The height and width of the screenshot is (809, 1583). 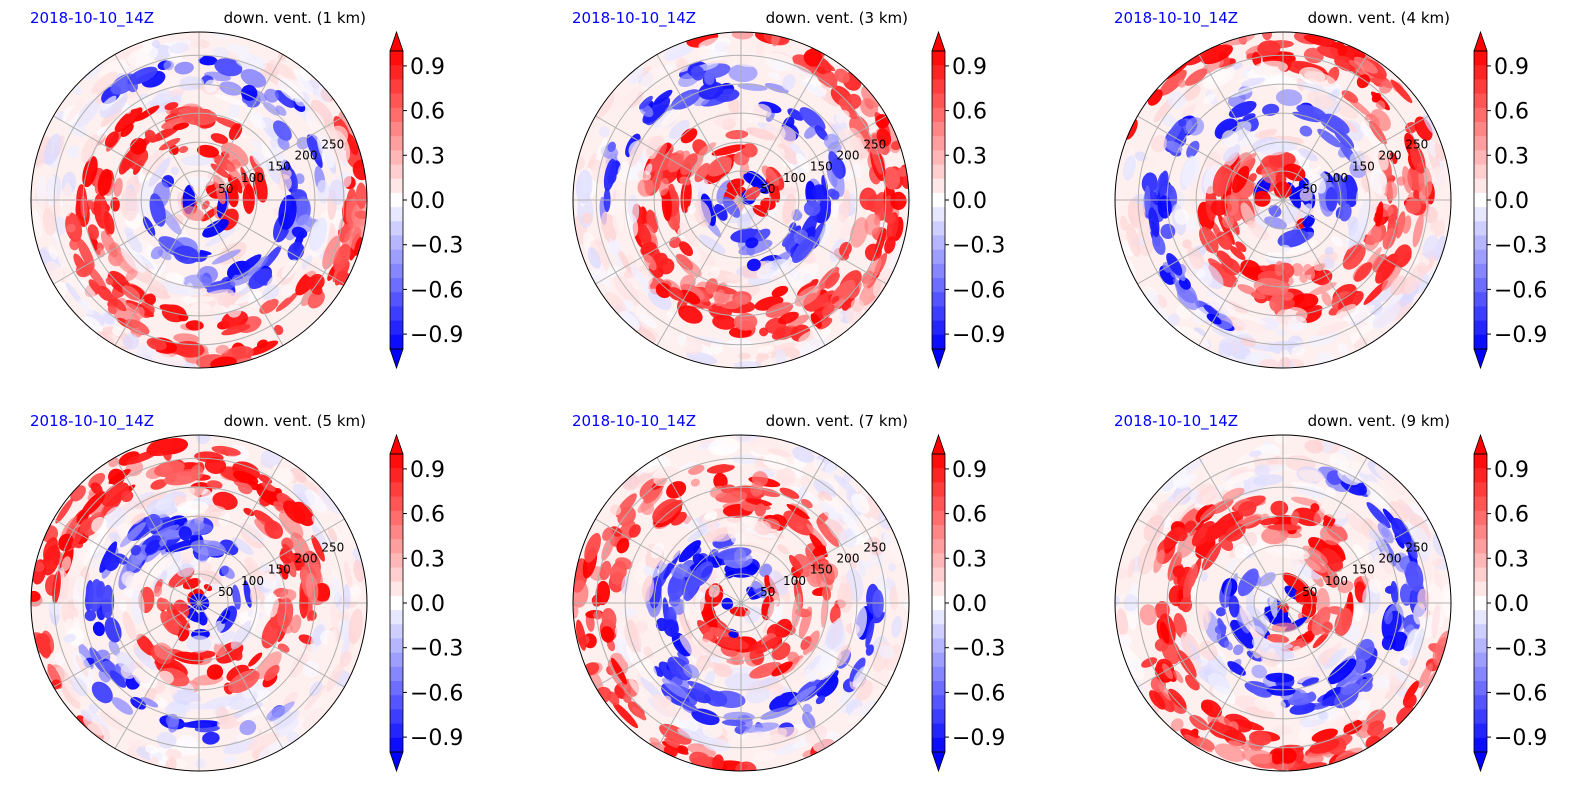 What do you see at coordinates (436, 246) in the screenshot?
I see `colorbar-tick-label: −0.3` at bounding box center [436, 246].